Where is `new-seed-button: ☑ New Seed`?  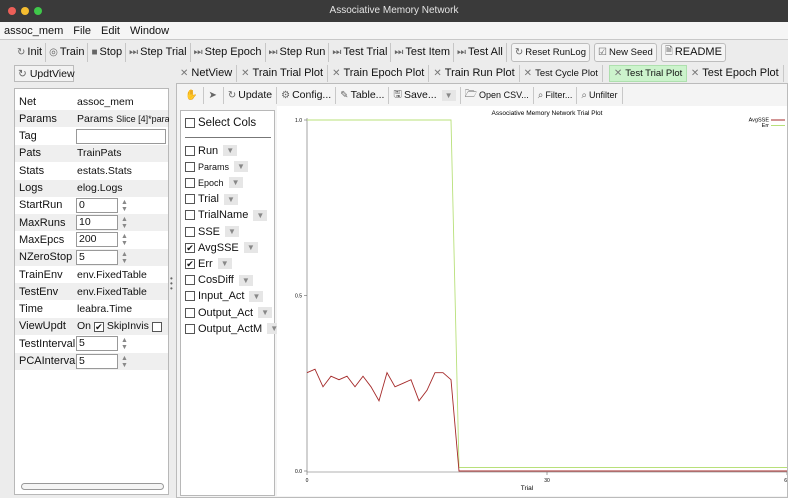 new-seed-button: ☑ New Seed is located at coordinates (625, 52).